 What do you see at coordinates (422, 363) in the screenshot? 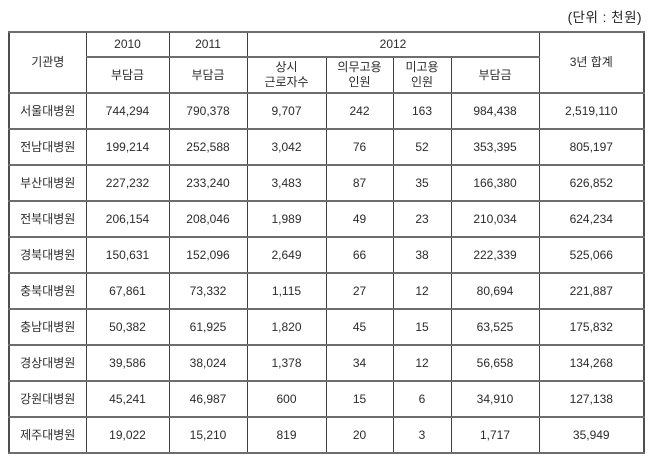
I see `value-cell: 12` at bounding box center [422, 363].